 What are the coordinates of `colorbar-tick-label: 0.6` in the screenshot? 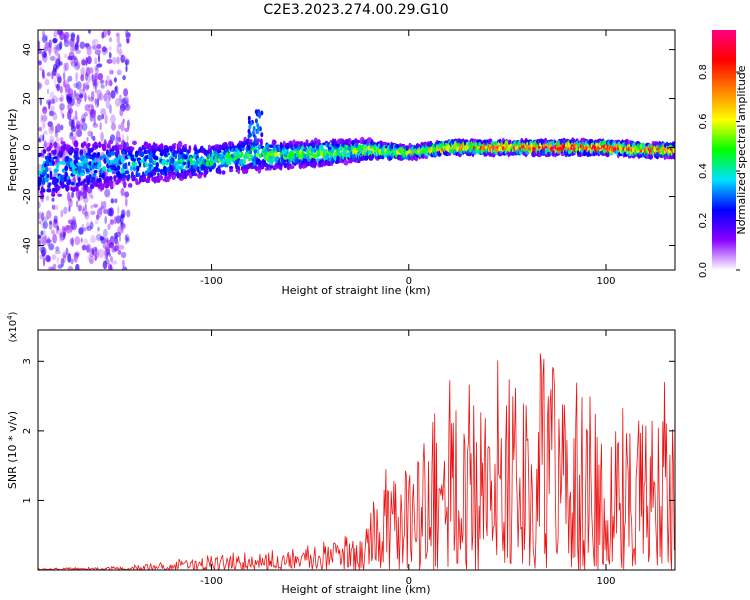 It's located at (703, 122).